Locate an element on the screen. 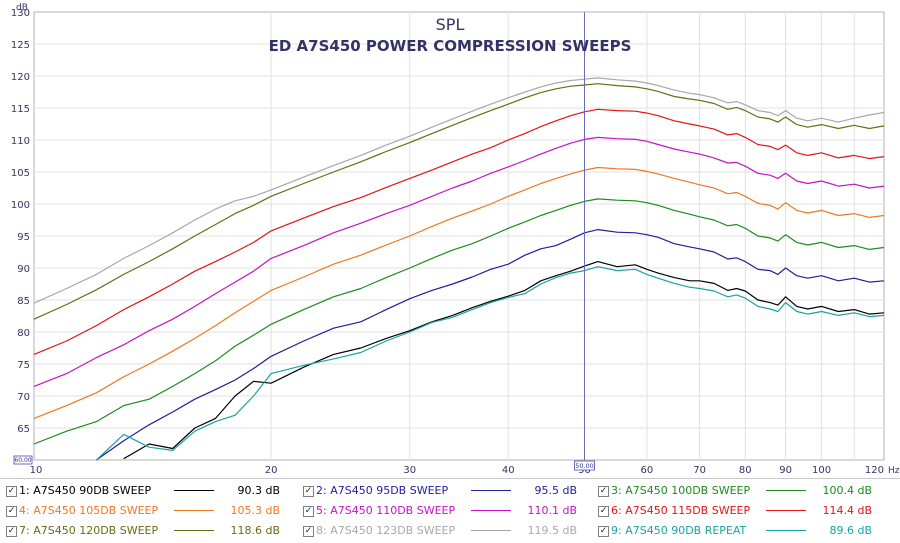 Image resolution: width=900 pixels, height=543 pixels. legend-index: 7 is located at coordinates (22, 530).